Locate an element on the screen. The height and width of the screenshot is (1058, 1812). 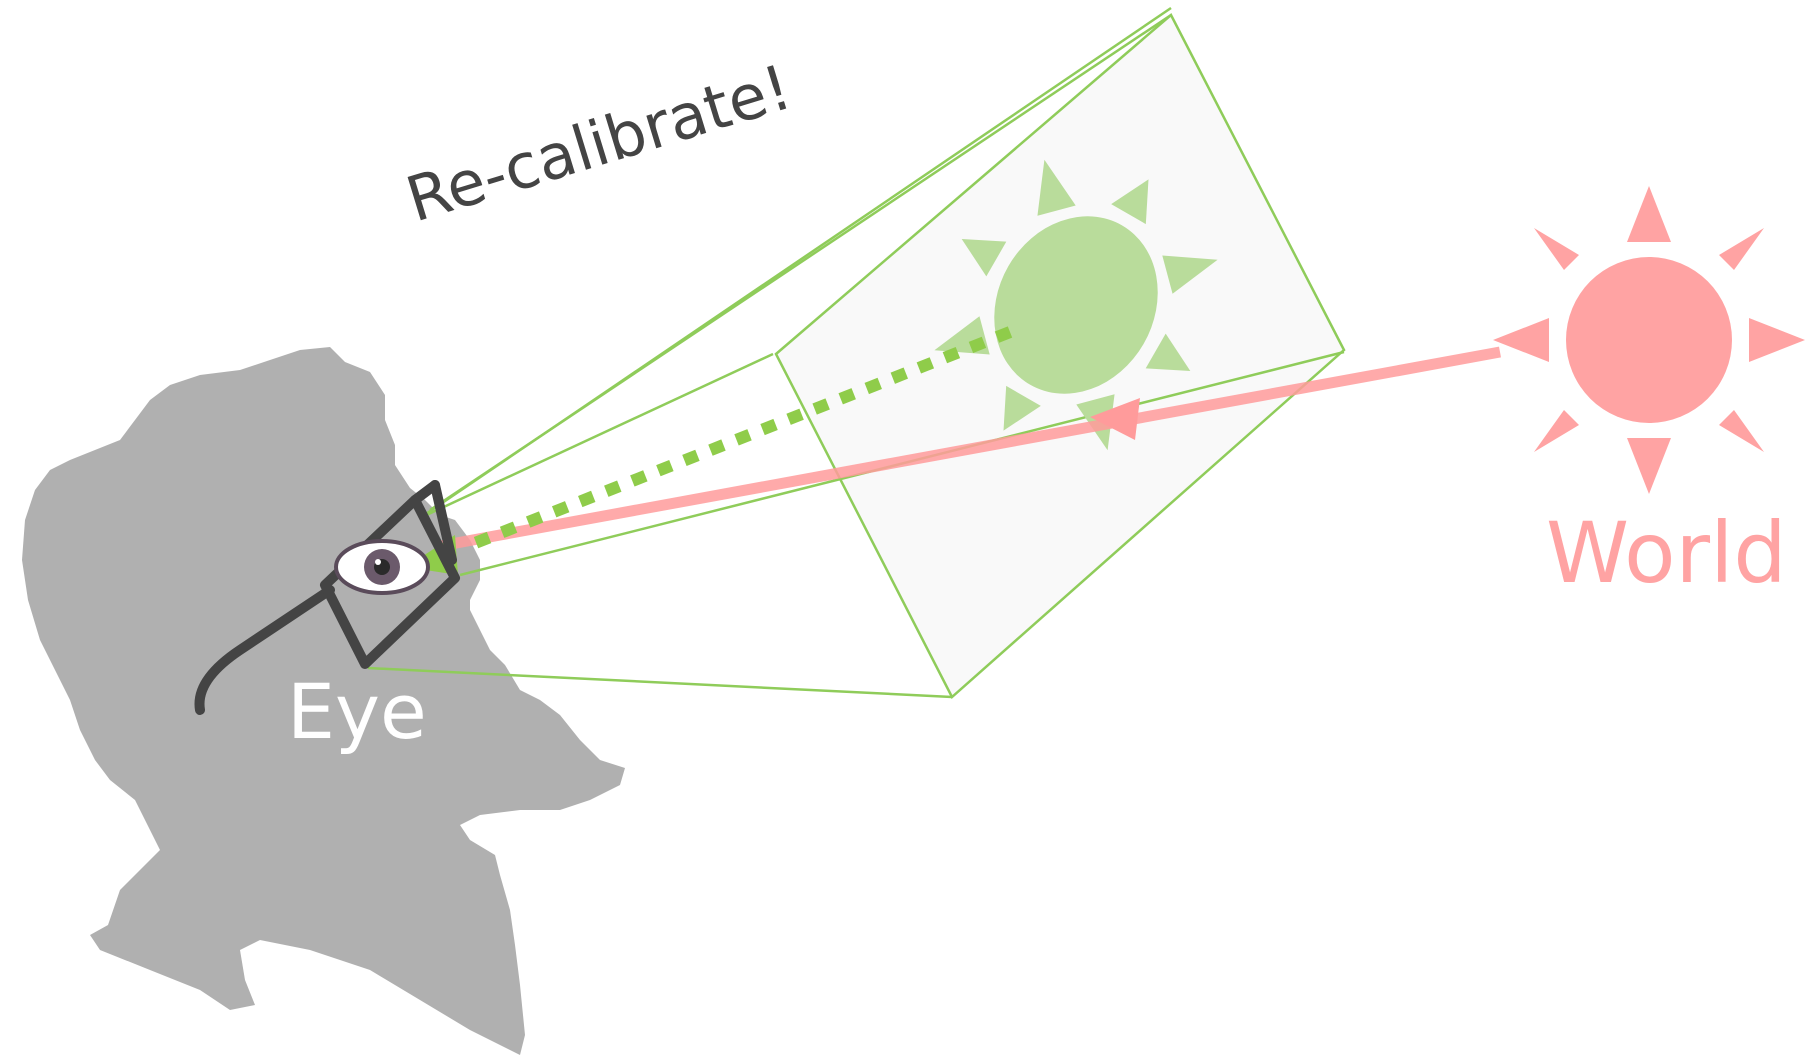
recalibrate-label: Re-calibrate! is located at coordinates (598, 143).